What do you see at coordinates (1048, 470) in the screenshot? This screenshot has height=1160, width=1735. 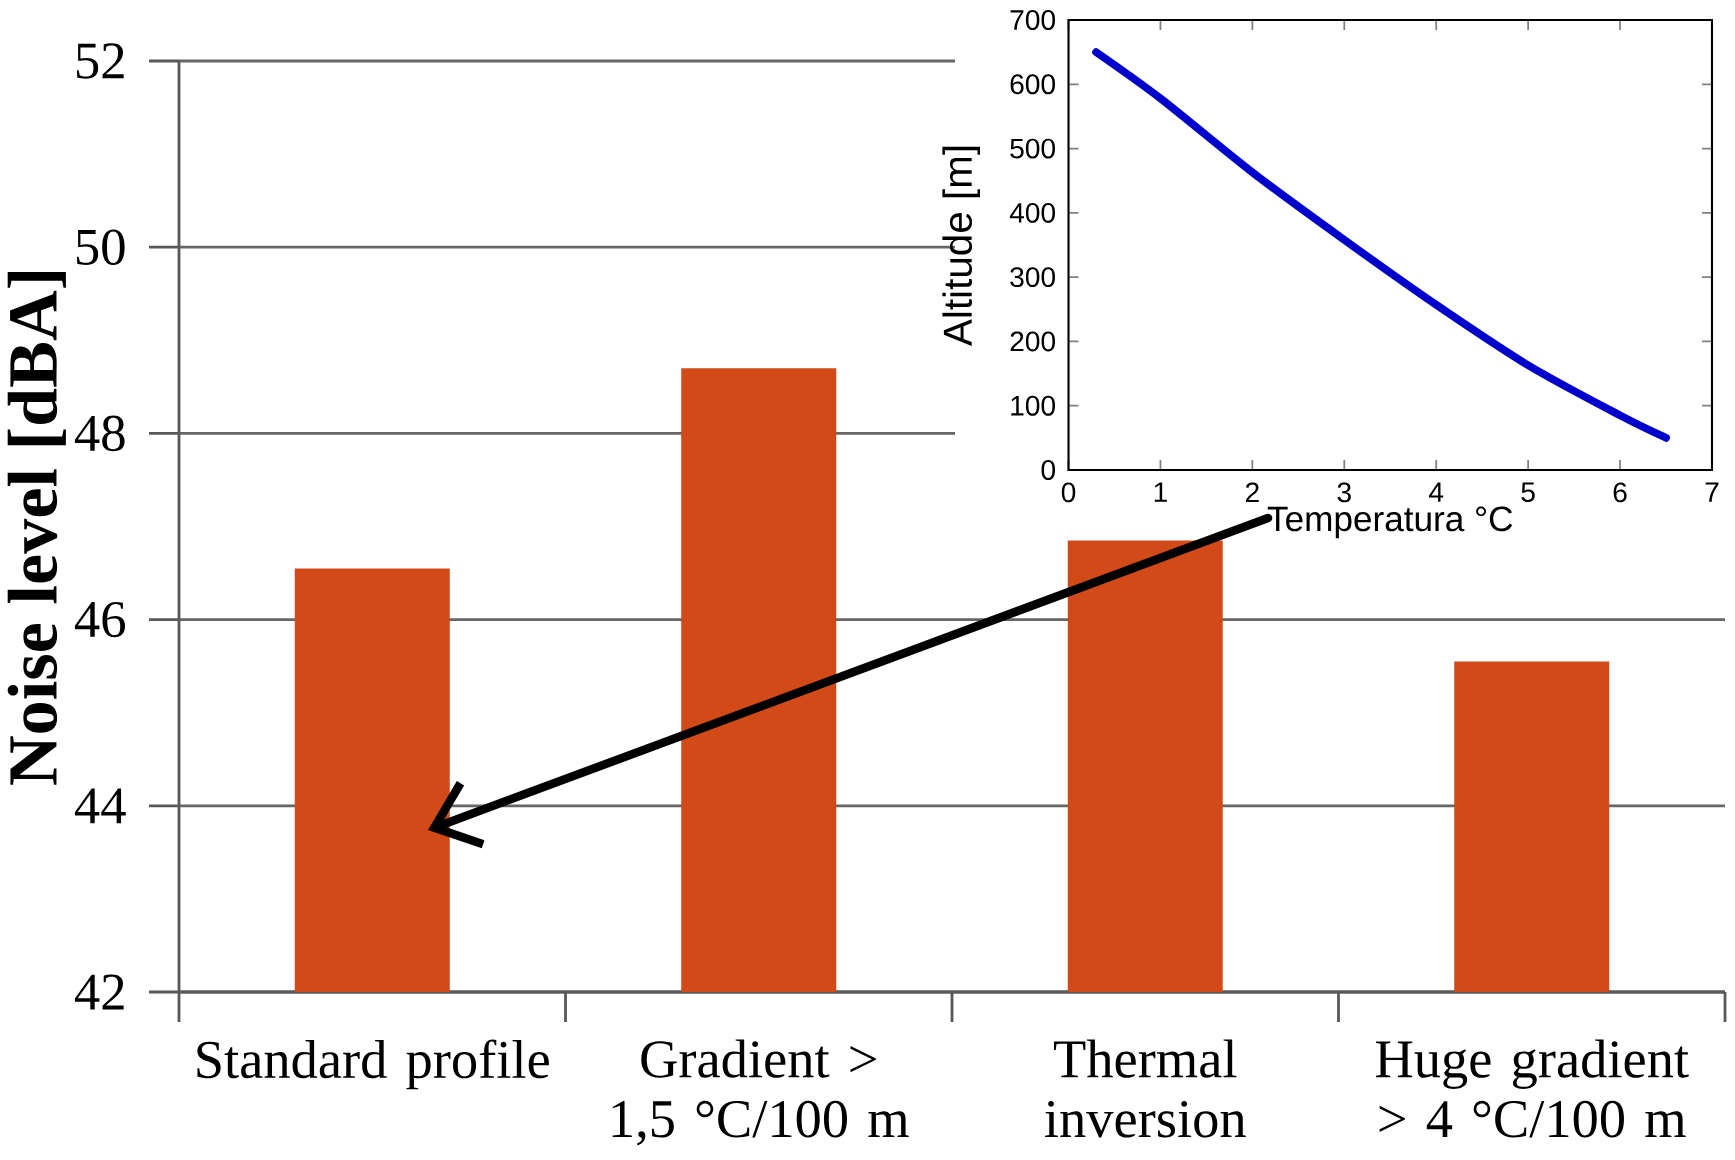 I see `y-tick-label: 0` at bounding box center [1048, 470].